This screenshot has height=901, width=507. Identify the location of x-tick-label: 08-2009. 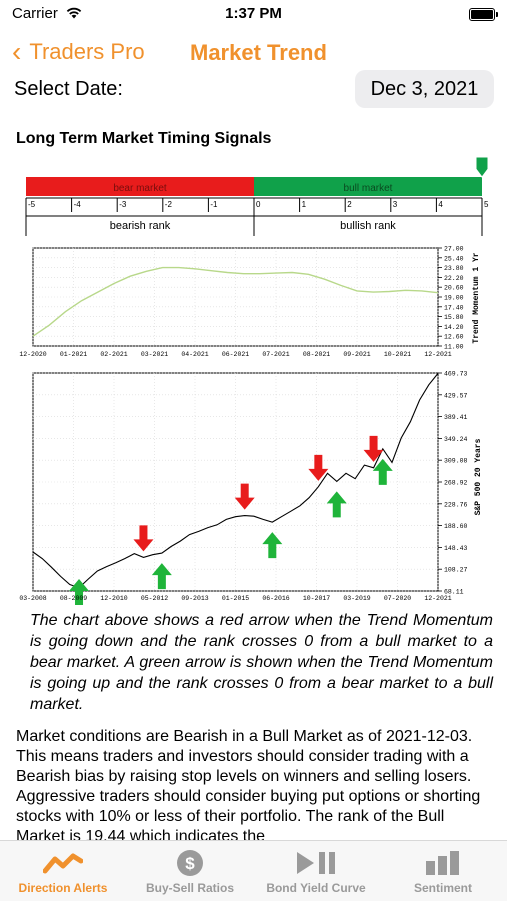
(73, 598).